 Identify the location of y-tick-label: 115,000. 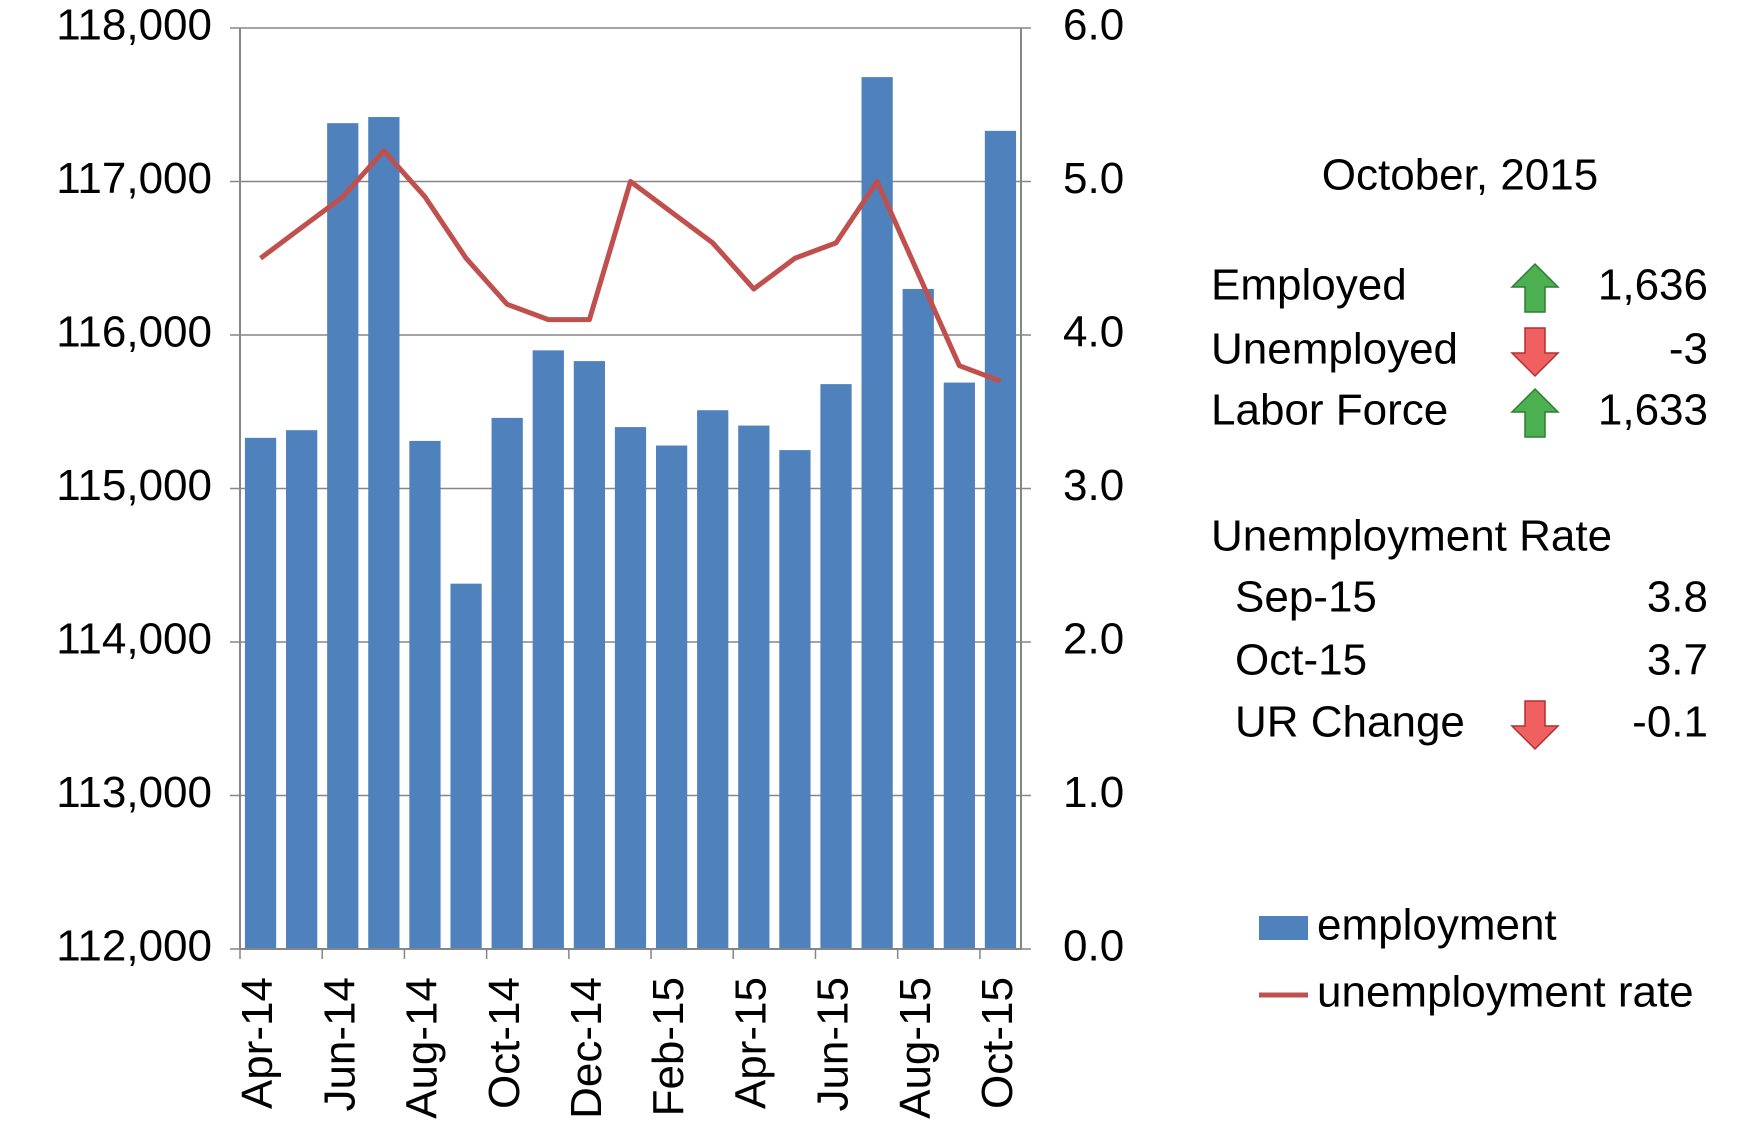
(134, 485).